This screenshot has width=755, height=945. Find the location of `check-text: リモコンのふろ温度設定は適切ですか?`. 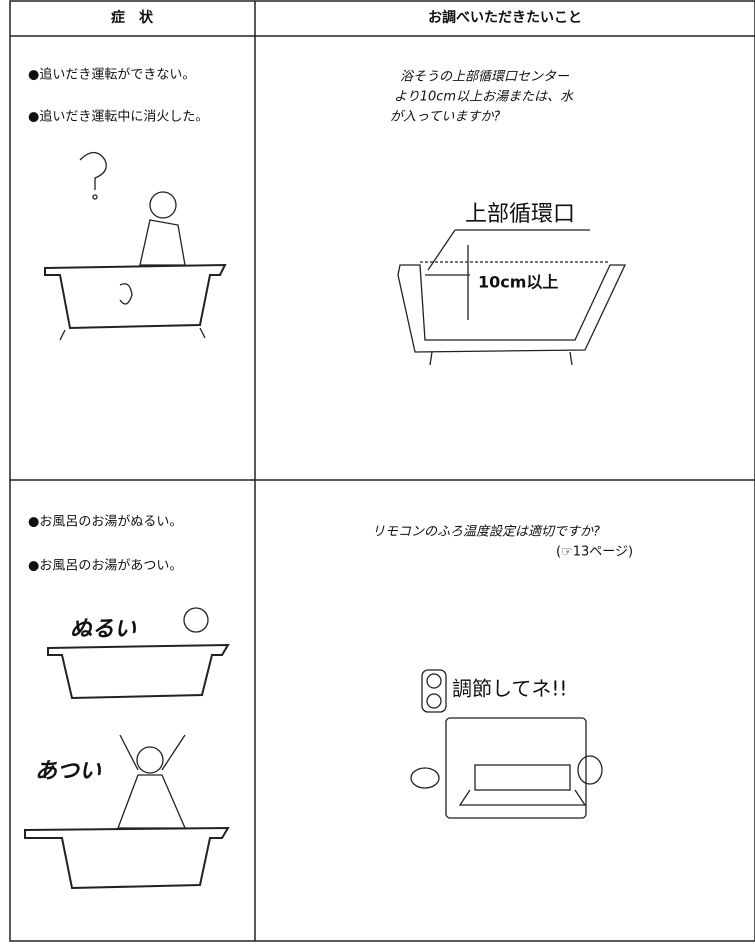

check-text: リモコンのふろ温度設定は適切ですか? is located at coordinates (486, 532).